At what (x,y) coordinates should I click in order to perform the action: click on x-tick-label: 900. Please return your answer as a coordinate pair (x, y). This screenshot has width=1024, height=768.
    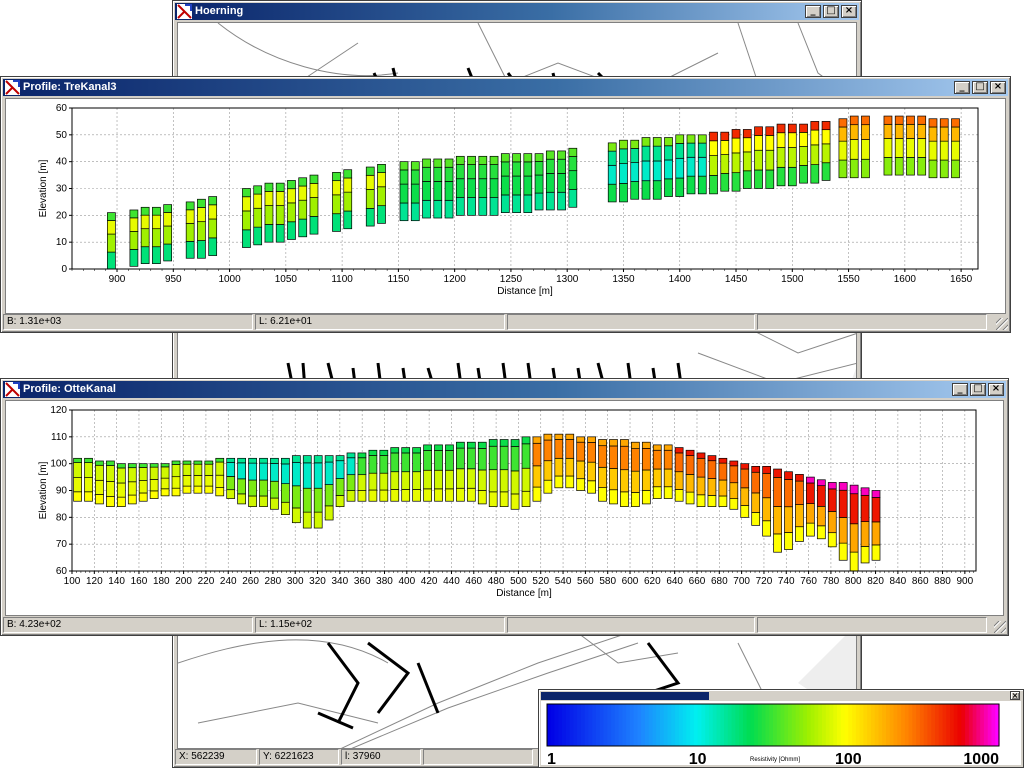
    Looking at the image, I should click on (964, 581).